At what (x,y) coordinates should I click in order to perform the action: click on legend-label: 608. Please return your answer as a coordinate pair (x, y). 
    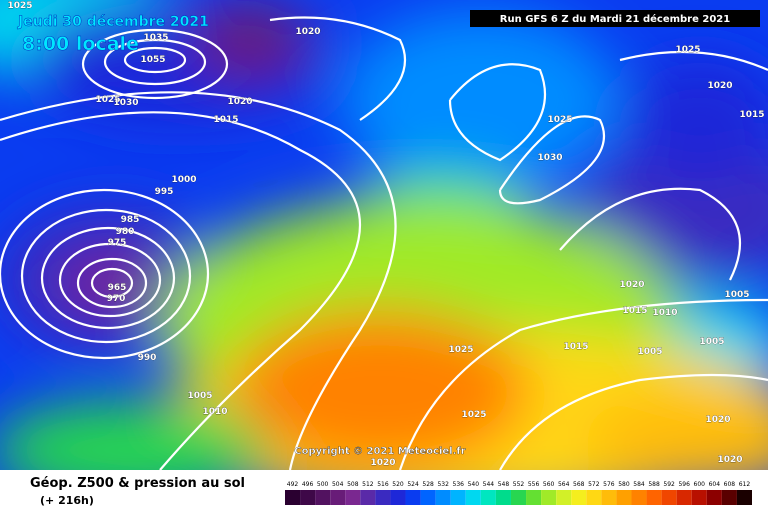
    Looking at the image, I should click on (730, 484).